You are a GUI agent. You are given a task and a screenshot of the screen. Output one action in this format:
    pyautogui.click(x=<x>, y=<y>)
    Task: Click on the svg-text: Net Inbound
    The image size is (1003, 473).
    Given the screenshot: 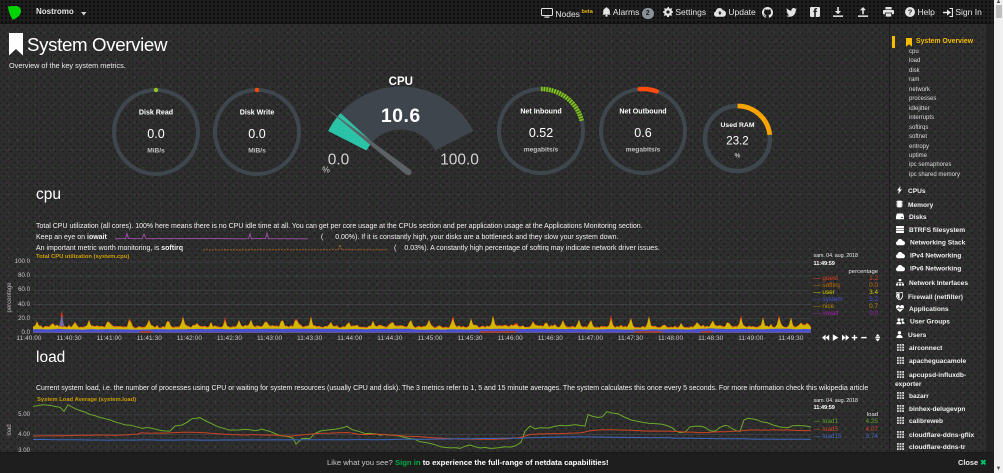 What is the action you would take?
    pyautogui.click(x=541, y=111)
    